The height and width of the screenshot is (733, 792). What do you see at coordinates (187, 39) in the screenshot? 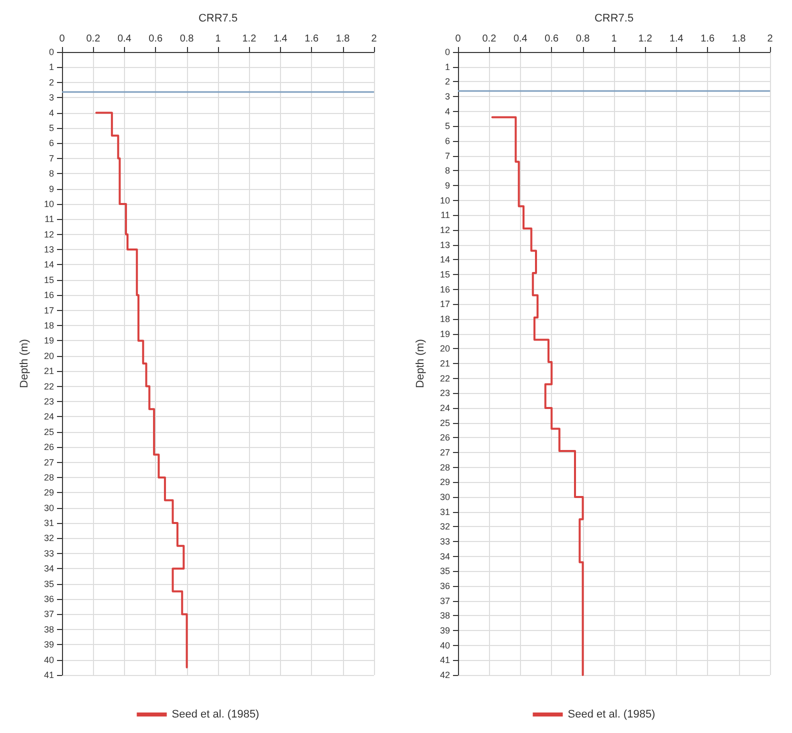
I see `x-tick-label: 0.8` at bounding box center [187, 39].